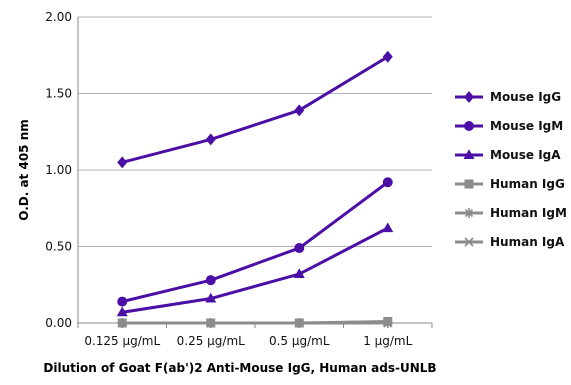 The height and width of the screenshot is (385, 571). I want to click on x-tick-label: 0.5 µg/mL, so click(299, 341).